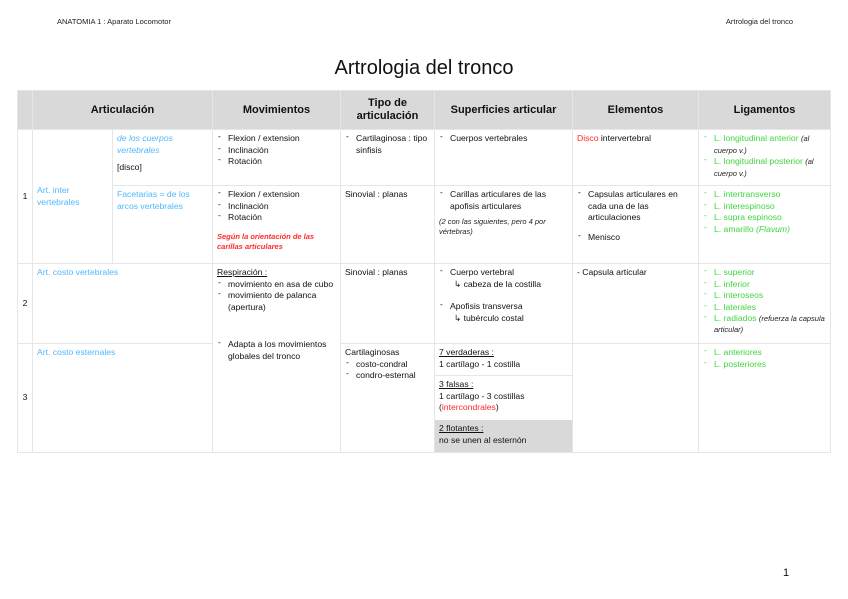 This screenshot has height=599, width=848. Describe the element at coordinates (387, 364) in the screenshot. I see `list-item: costo-condral` at that location.